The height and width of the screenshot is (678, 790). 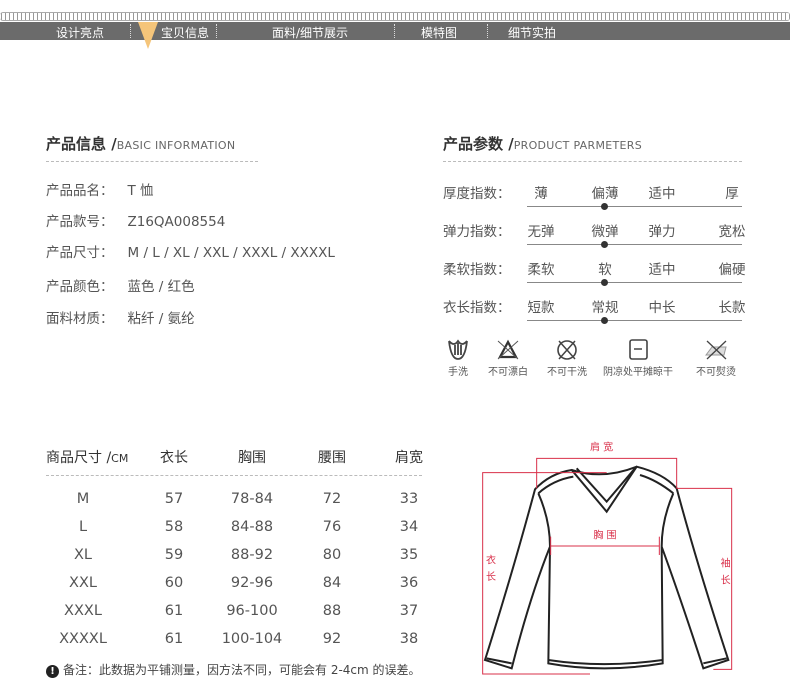 I want to click on hand-wash-care: 手洗, so click(x=458, y=357).